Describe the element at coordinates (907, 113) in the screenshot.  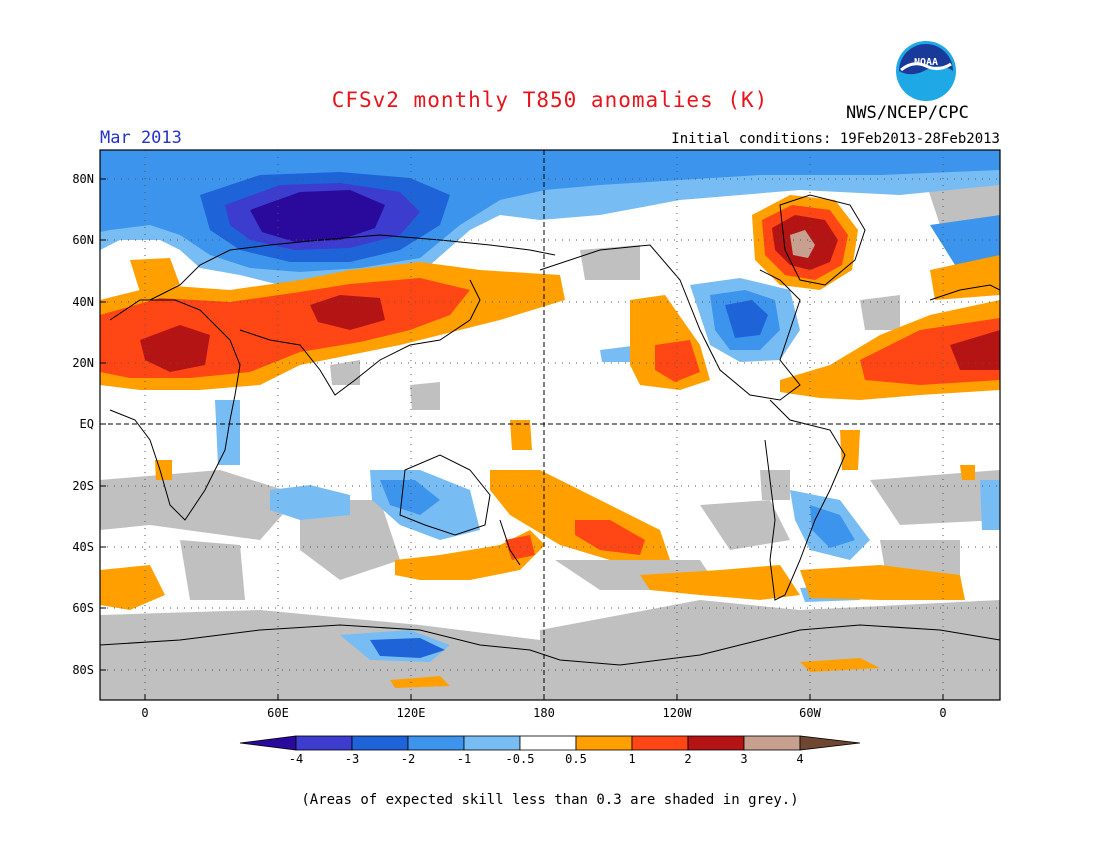
I see `agency-label: NWS/NCEP/CPC` at that location.